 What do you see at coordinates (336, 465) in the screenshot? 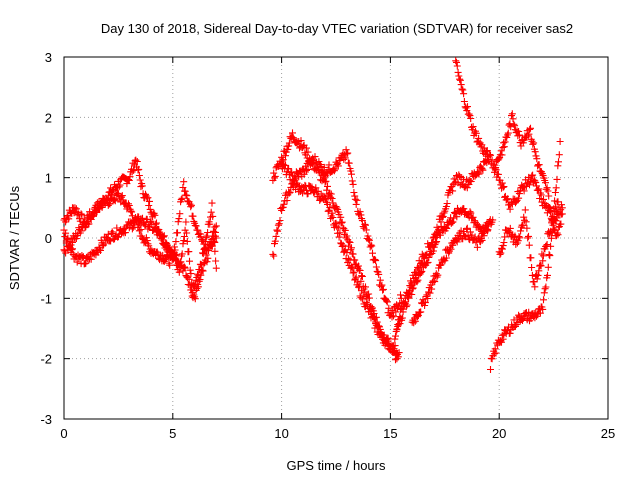
I see `x-axis-label: GPS time / hours` at bounding box center [336, 465].